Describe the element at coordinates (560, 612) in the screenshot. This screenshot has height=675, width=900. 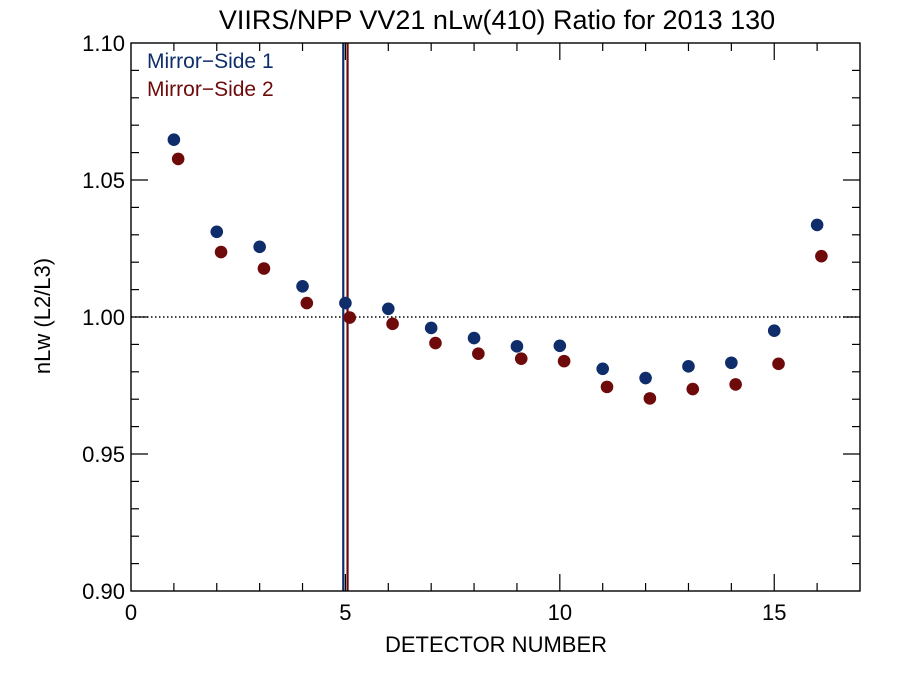
I see `x-tick-label: 10` at that location.